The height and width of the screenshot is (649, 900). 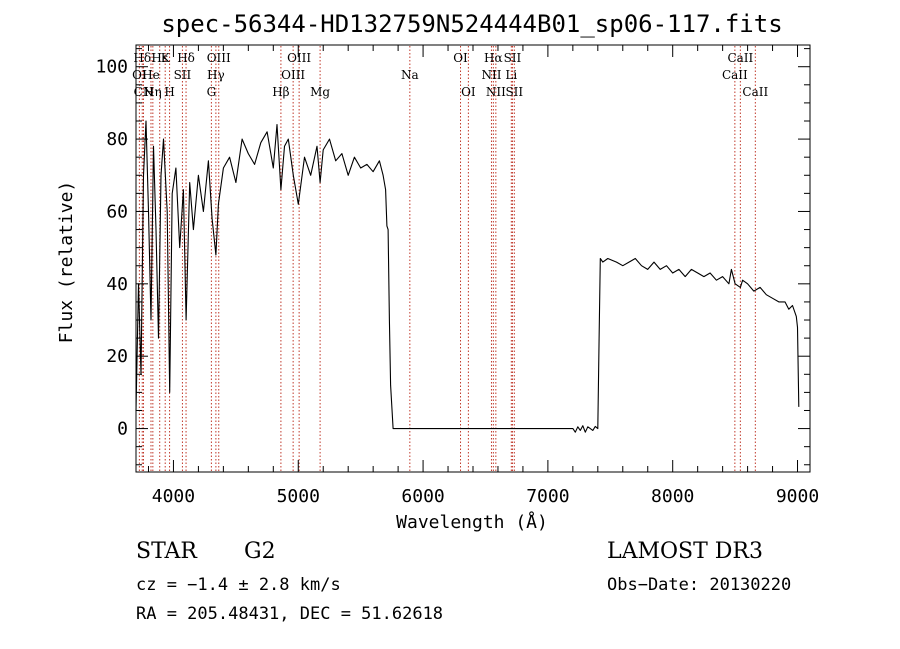 What do you see at coordinates (166, 58) in the screenshot?
I see `line-marker-label: K` at bounding box center [166, 58].